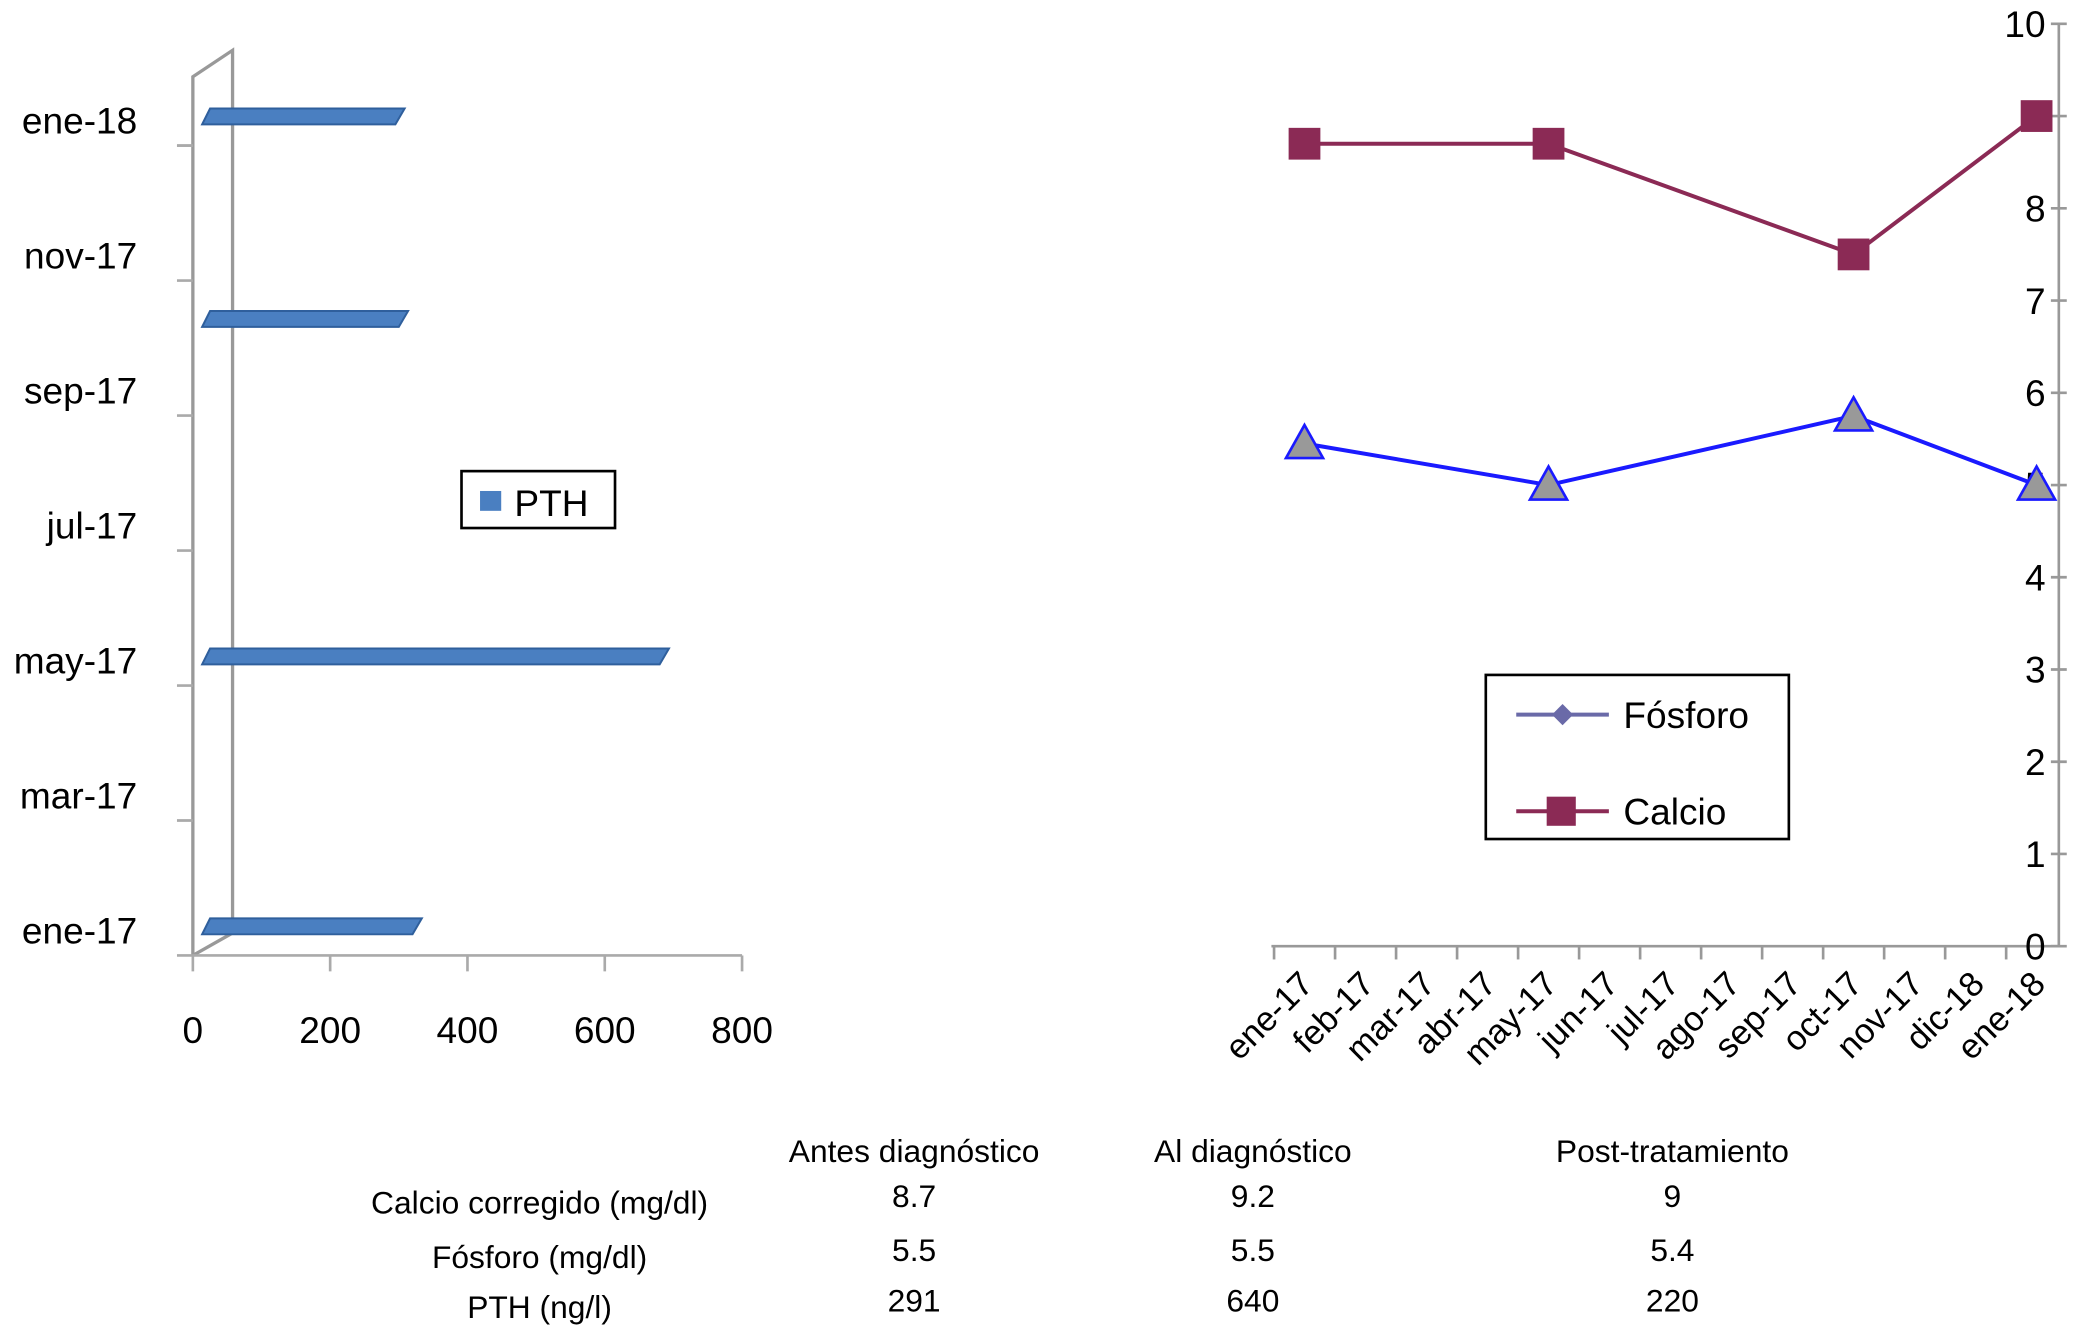 This screenshot has width=2077, height=1330. Describe the element at coordinates (2035, 762) in the screenshot. I see `y-tick-label: 2` at that location.